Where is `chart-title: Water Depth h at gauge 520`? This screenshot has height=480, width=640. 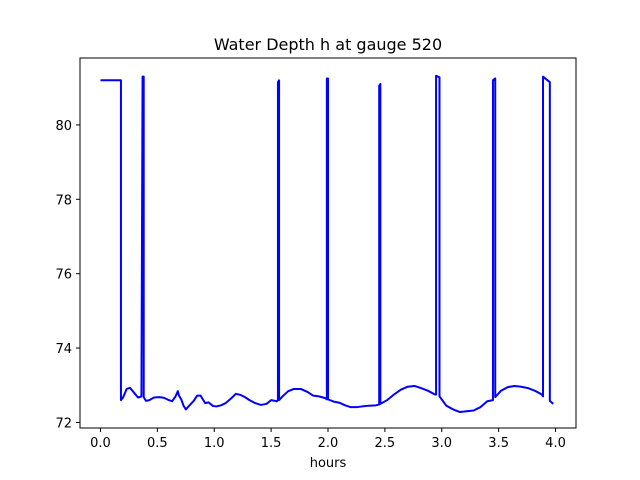 chart-title: Water Depth h at gauge 520 is located at coordinates (328, 44).